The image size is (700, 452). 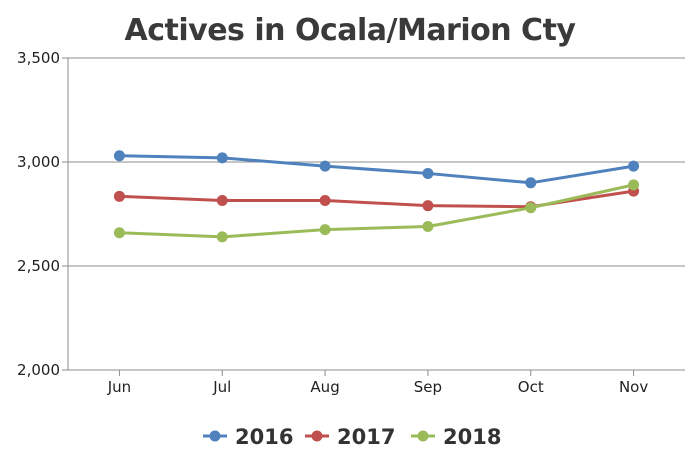 What do you see at coordinates (38, 58) in the screenshot?
I see `y-tick-label: 3,500` at bounding box center [38, 58].